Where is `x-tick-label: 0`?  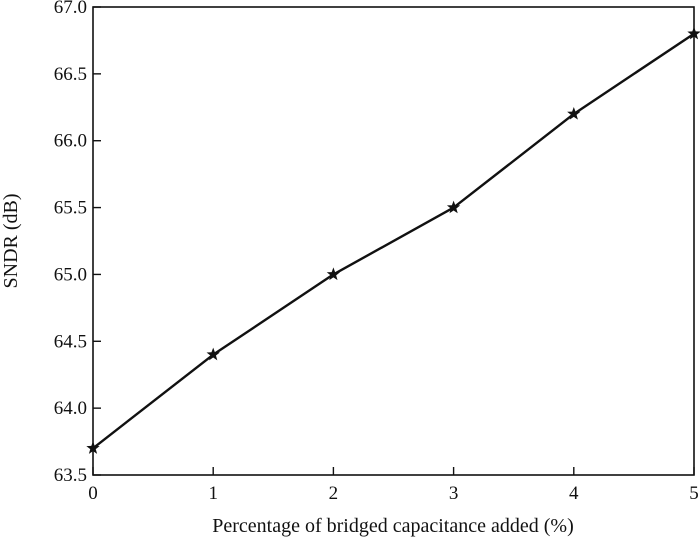
x-tick-label: 0 is located at coordinates (93, 493).